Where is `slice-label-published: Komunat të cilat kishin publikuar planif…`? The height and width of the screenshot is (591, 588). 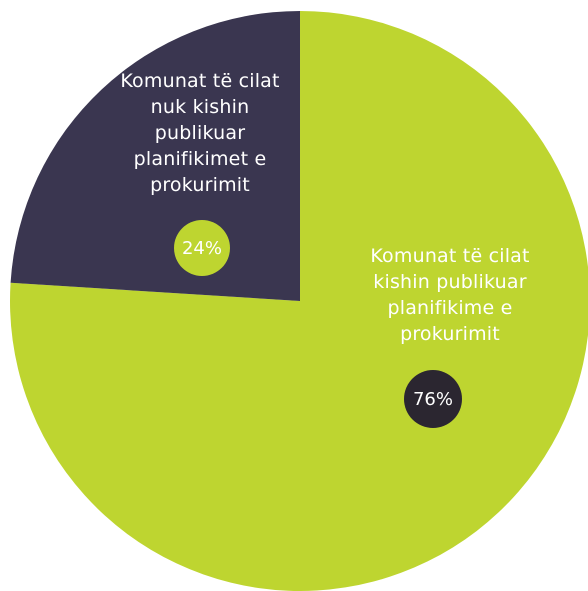 slice-label-published: Komunat të cilat kishin publikuar planif… is located at coordinates (450, 295).